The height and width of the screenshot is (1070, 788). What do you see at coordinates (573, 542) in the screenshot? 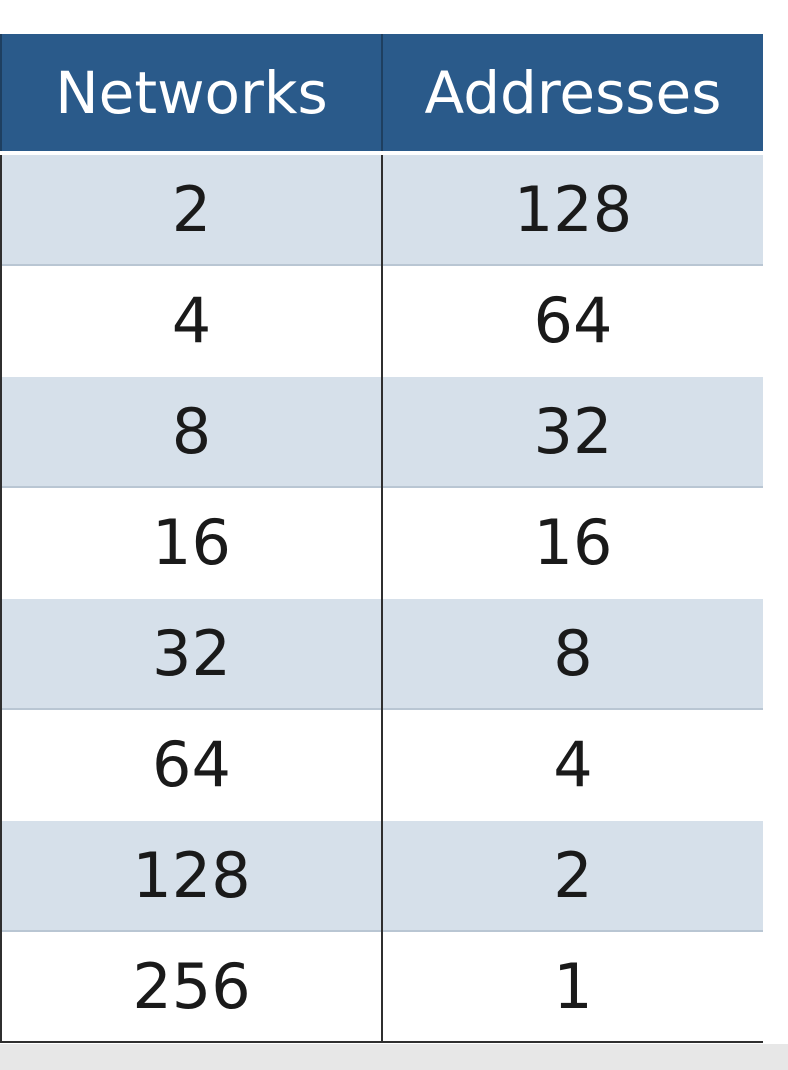
I see `cell-addresses: 16` at bounding box center [573, 542].